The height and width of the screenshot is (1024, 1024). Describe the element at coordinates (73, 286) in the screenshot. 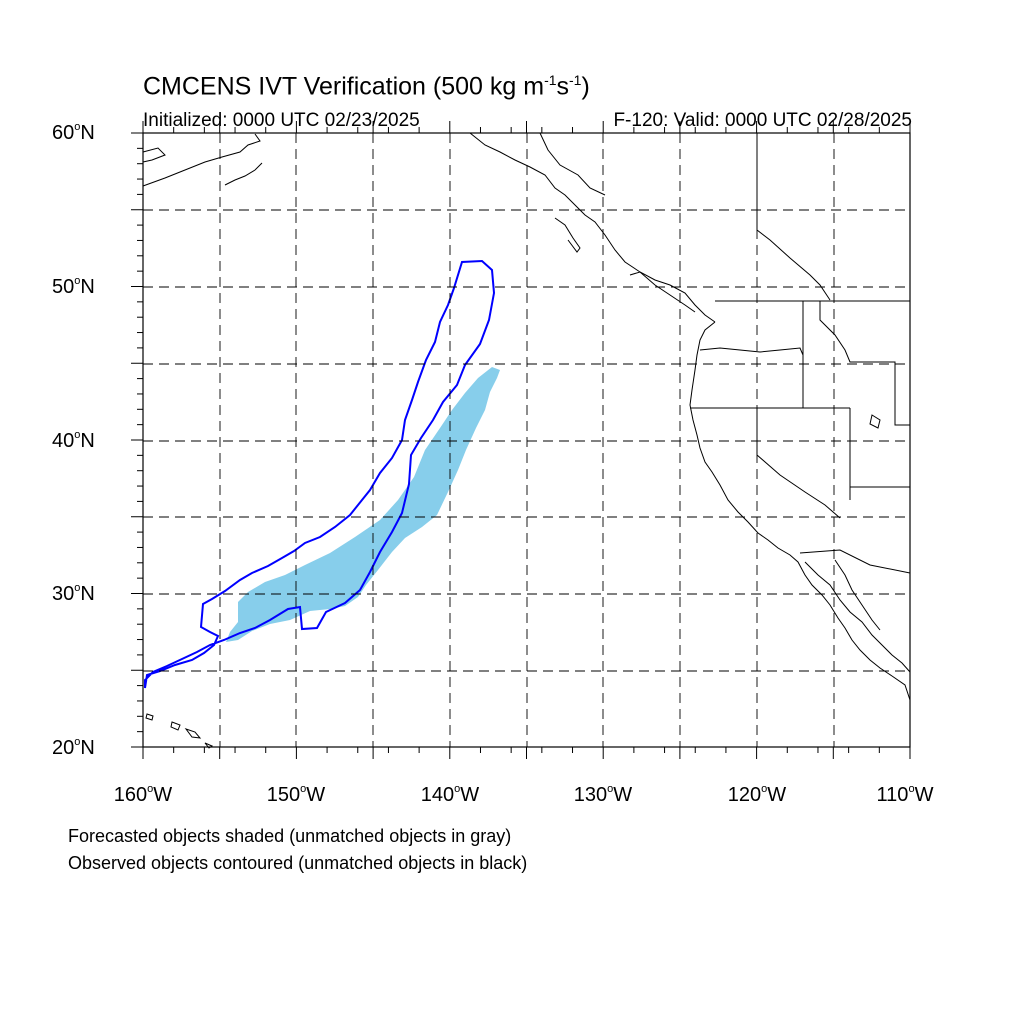

I see `lat-label-50n: 50oN` at that location.